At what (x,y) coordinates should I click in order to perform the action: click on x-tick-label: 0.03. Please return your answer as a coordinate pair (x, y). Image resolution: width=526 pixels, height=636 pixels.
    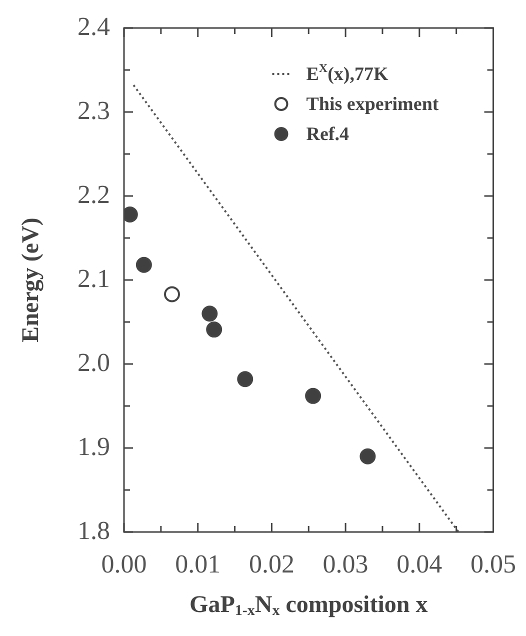
    Looking at the image, I should click on (345, 563).